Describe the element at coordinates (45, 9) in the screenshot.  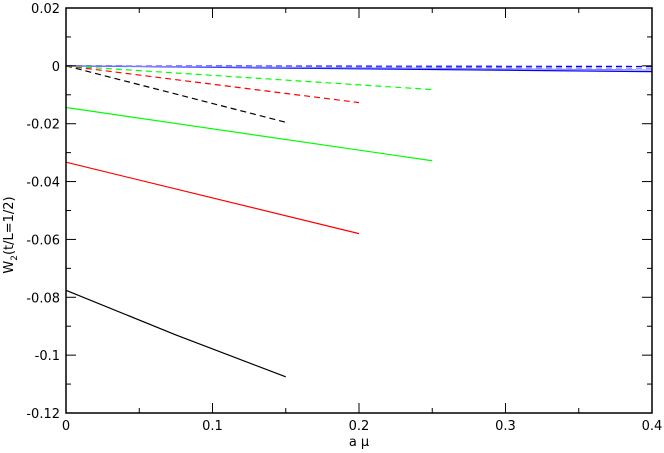
I see `y-tick-label: 0.02` at that location.